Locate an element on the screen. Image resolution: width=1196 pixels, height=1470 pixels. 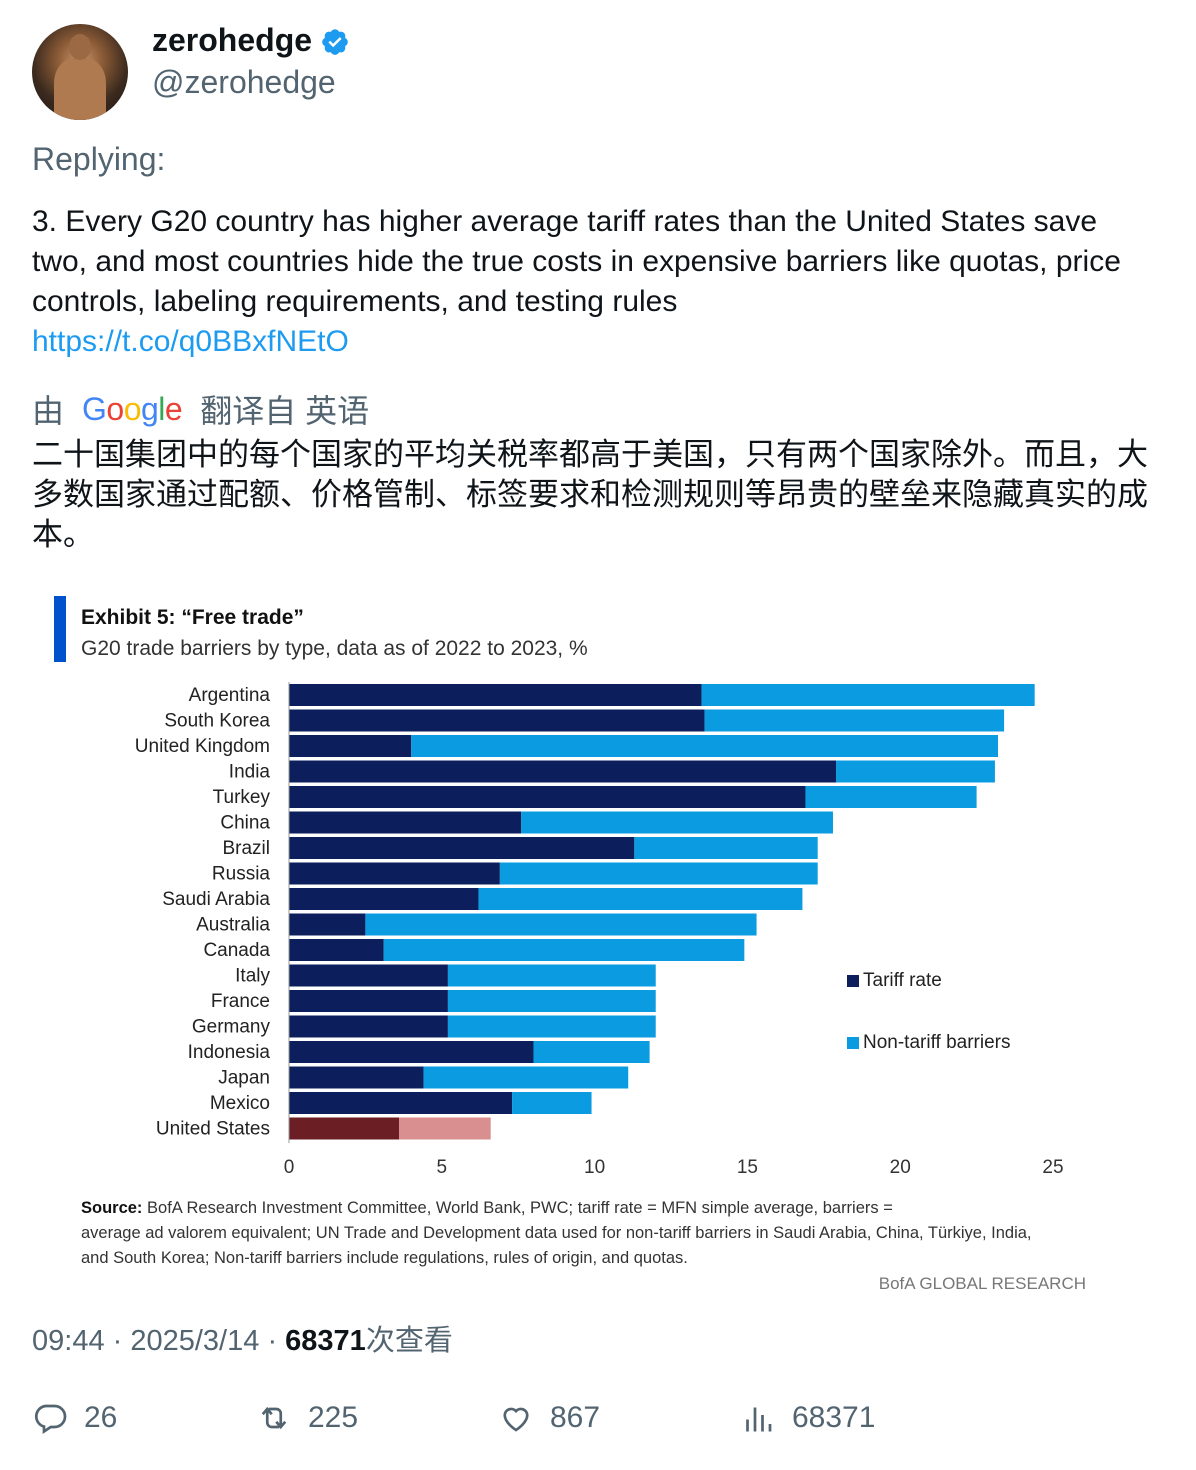
reply-count: 26 is located at coordinates (101, 1417).